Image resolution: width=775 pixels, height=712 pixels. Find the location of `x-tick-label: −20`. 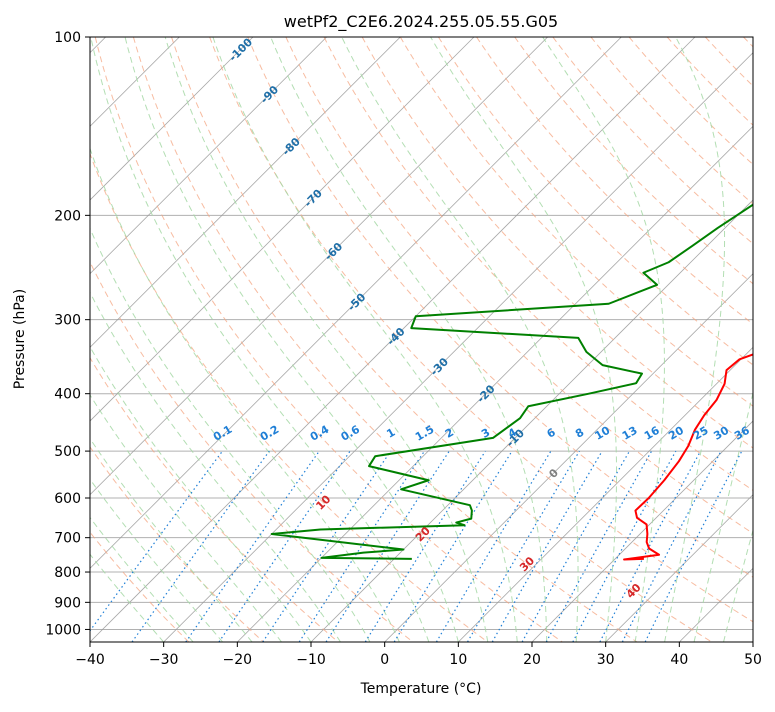

x-tick-label: −20 is located at coordinates (238, 660).